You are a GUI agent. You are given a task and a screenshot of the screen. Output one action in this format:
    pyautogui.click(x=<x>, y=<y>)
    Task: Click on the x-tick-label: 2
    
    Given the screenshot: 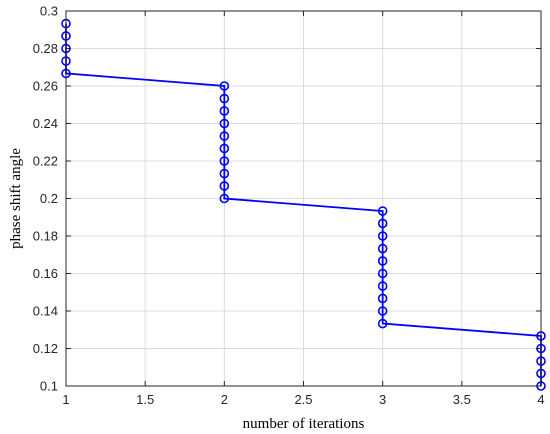 What is the action you would take?
    pyautogui.click(x=224, y=399)
    